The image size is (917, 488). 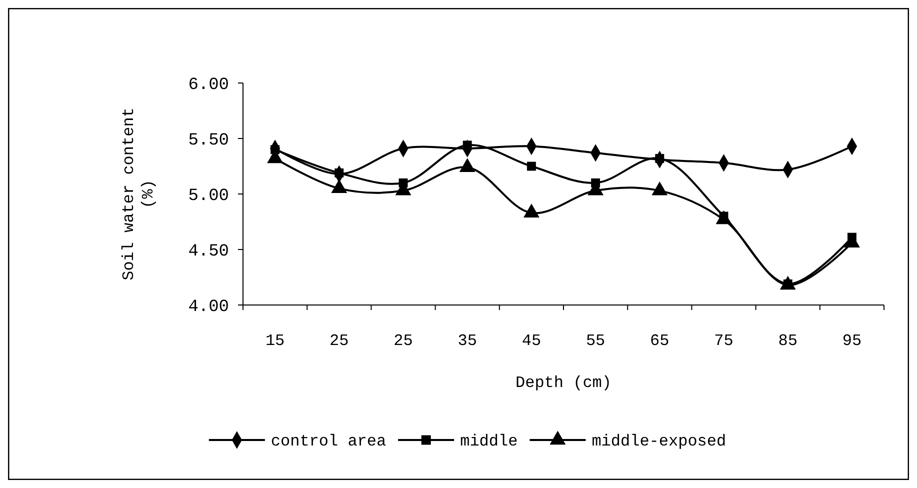 I want to click on x-tick-label: 85, so click(x=788, y=341).